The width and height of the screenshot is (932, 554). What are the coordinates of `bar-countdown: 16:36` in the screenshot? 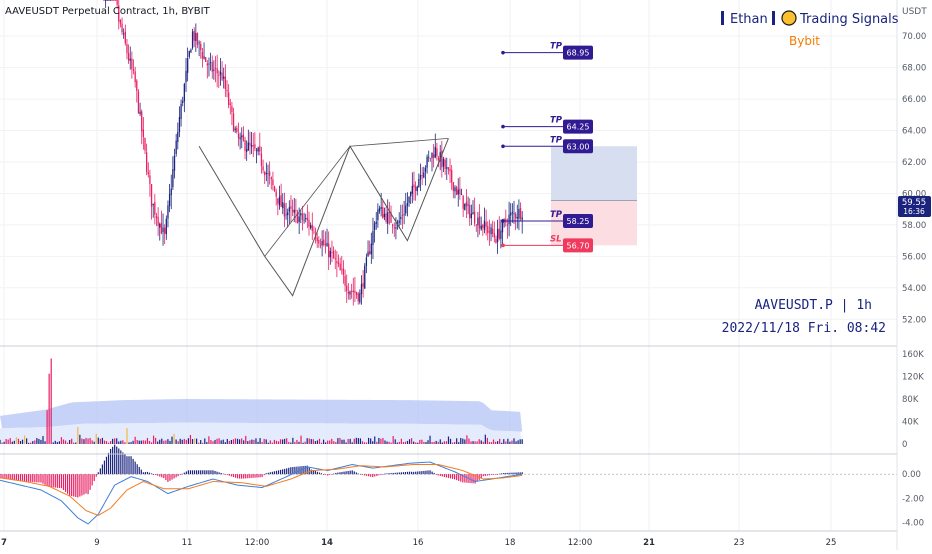 It's located at (914, 211).